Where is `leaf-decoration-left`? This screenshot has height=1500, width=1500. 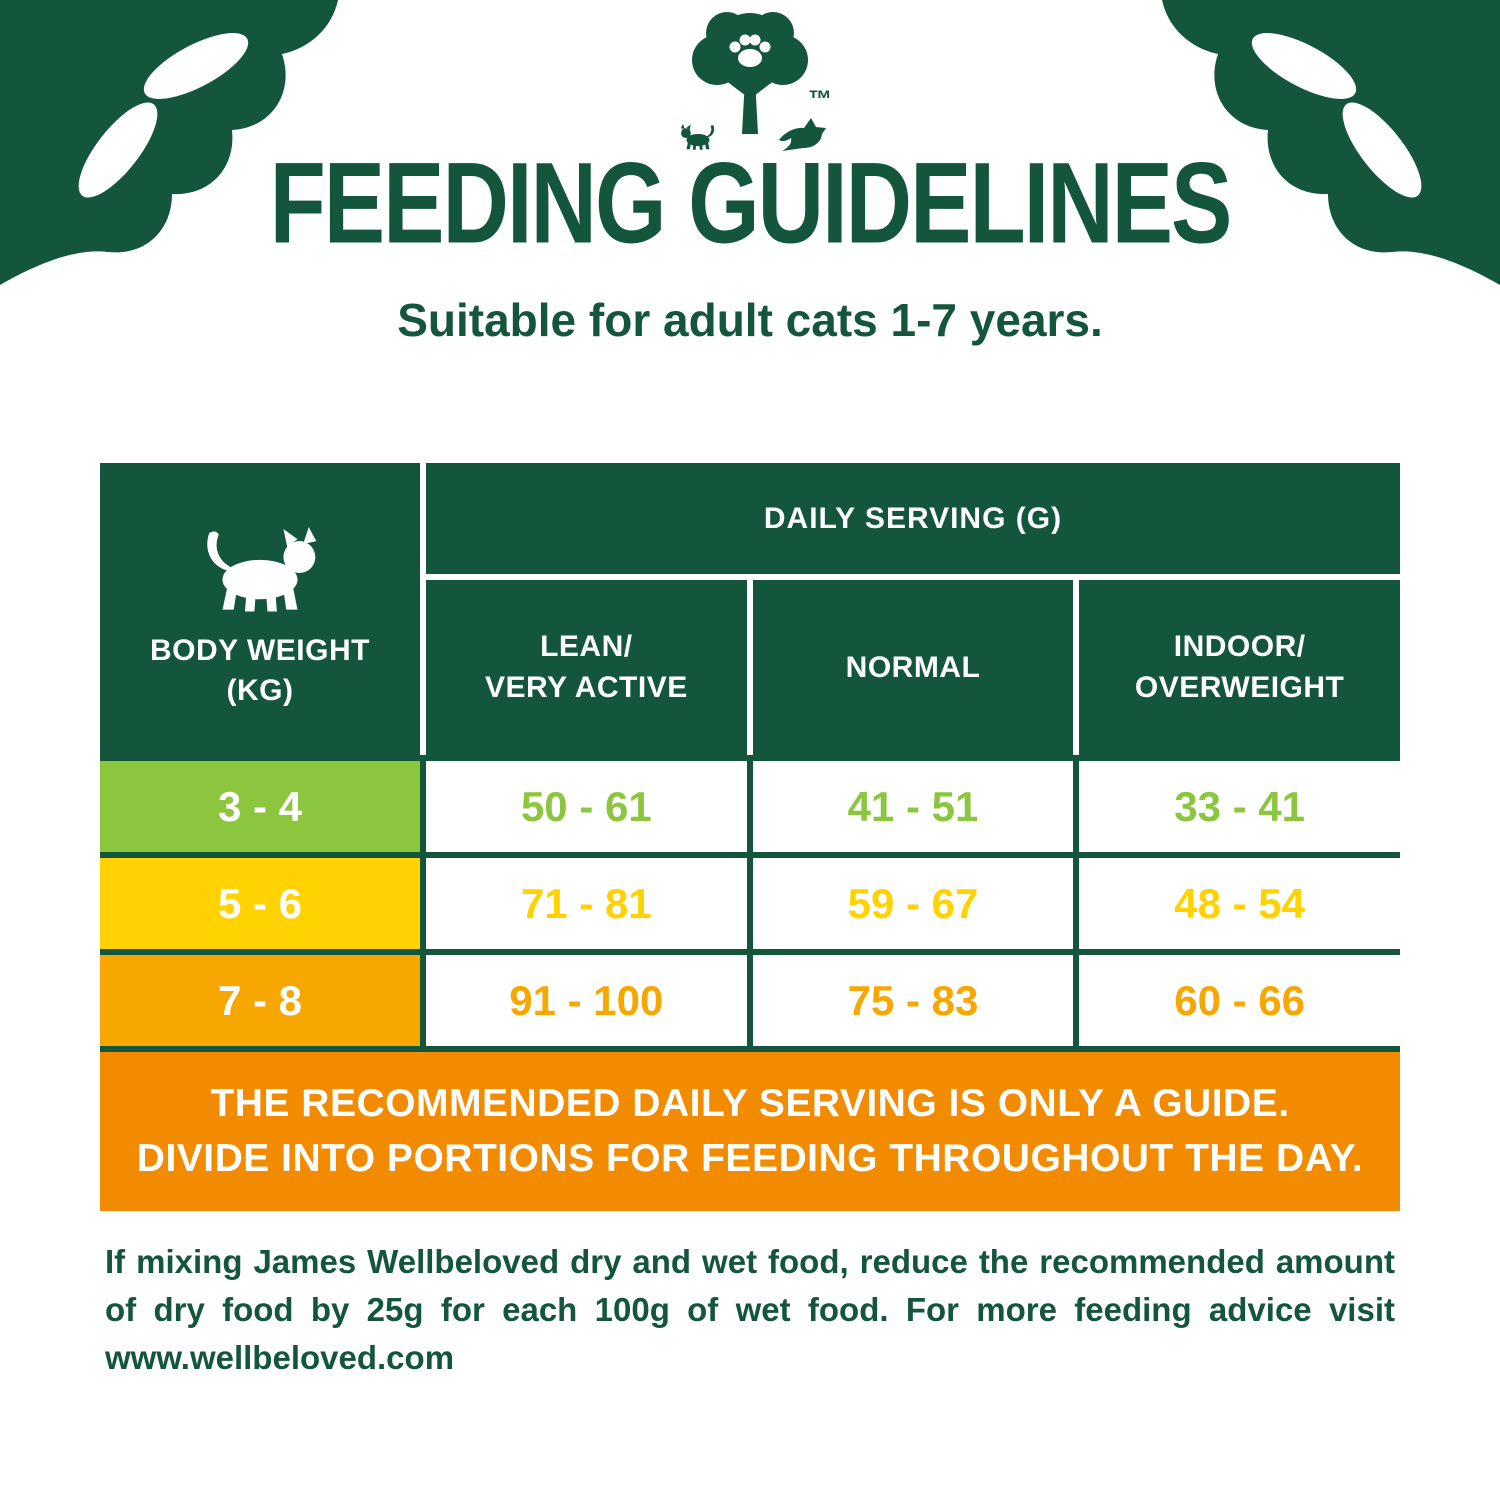 leaf-decoration-left is located at coordinates (172, 142).